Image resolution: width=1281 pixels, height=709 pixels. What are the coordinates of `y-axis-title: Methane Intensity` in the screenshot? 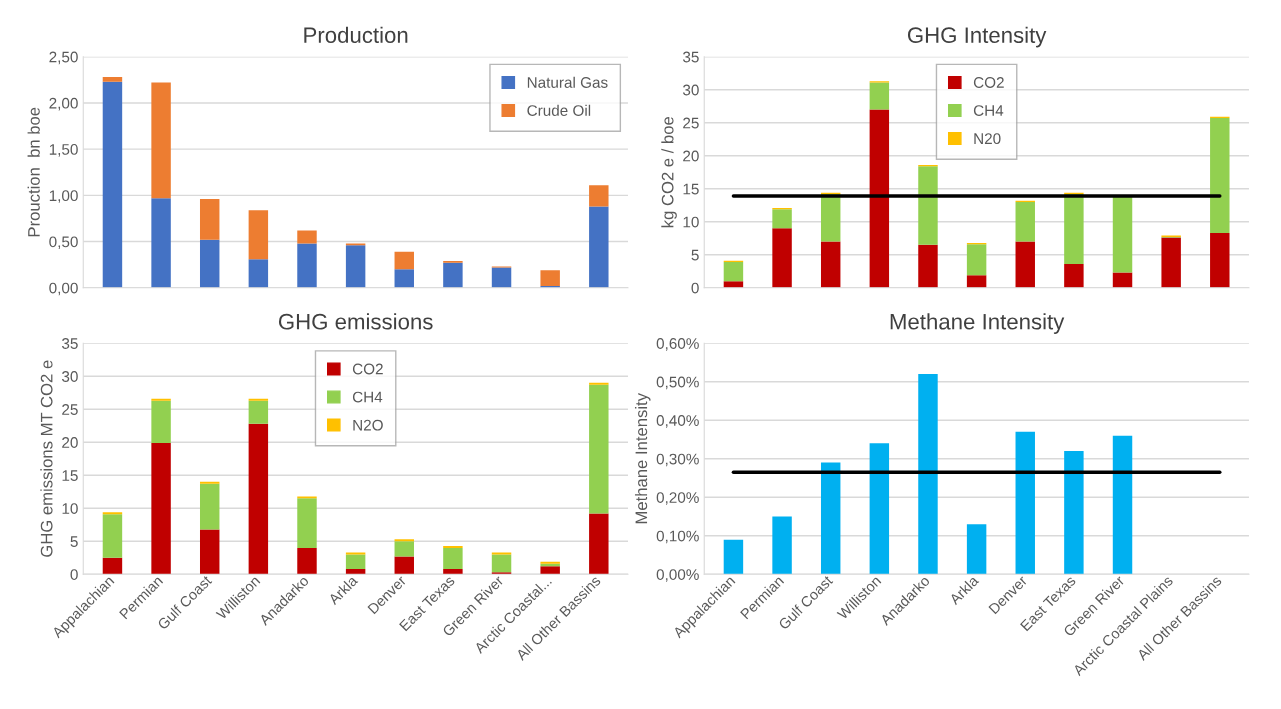 It's located at (642, 458).